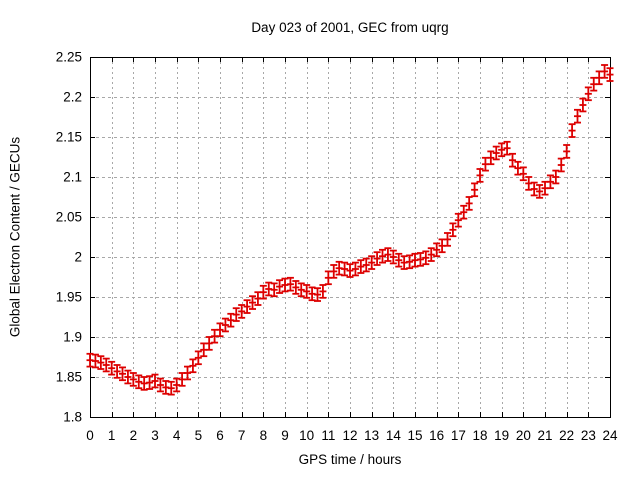 The image size is (640, 480). I want to click on x-tick-label: 19, so click(501, 435).